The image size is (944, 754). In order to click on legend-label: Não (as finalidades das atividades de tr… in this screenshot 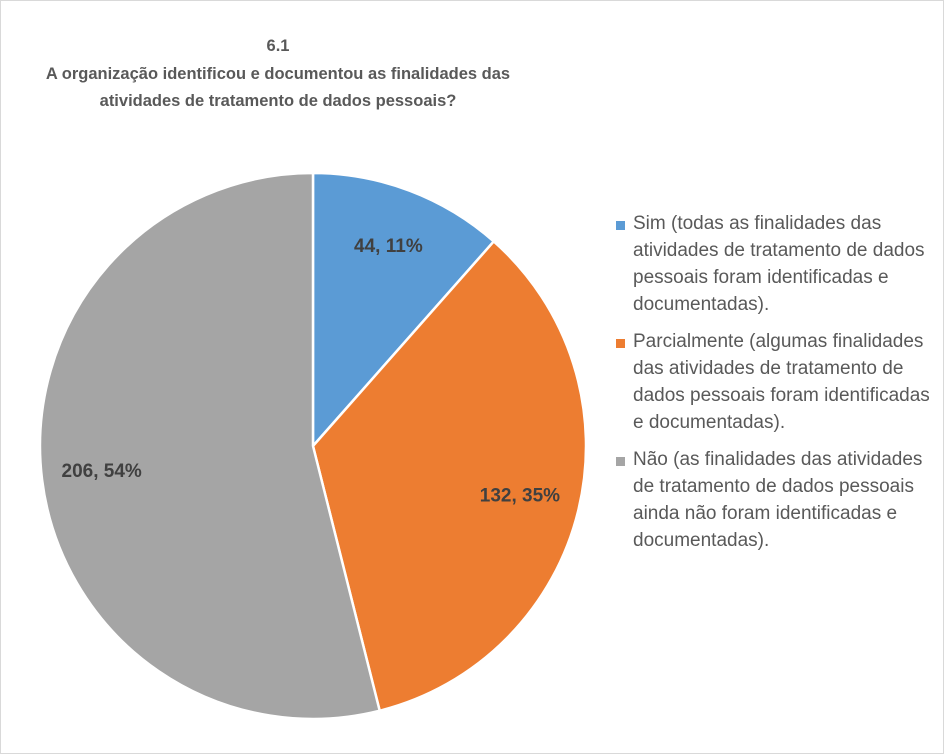, I will do `click(778, 500)`.